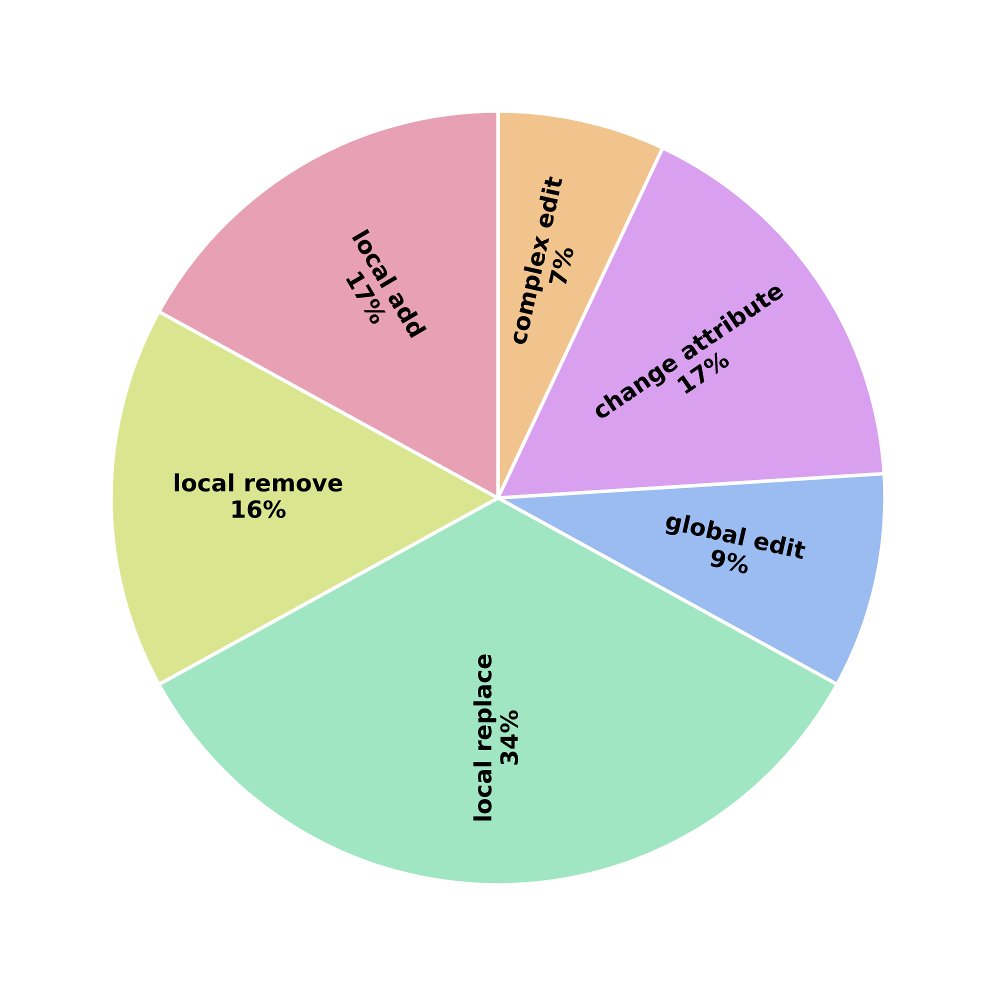 This screenshot has width=996, height=996. Describe the element at coordinates (729, 561) in the screenshot. I see `data-label: 9%` at that location.